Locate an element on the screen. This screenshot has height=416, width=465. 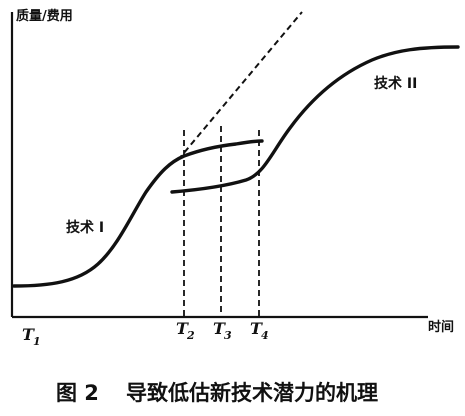
figure-caption: 导致低估新技术潜力的机理 is located at coordinates (252, 393).